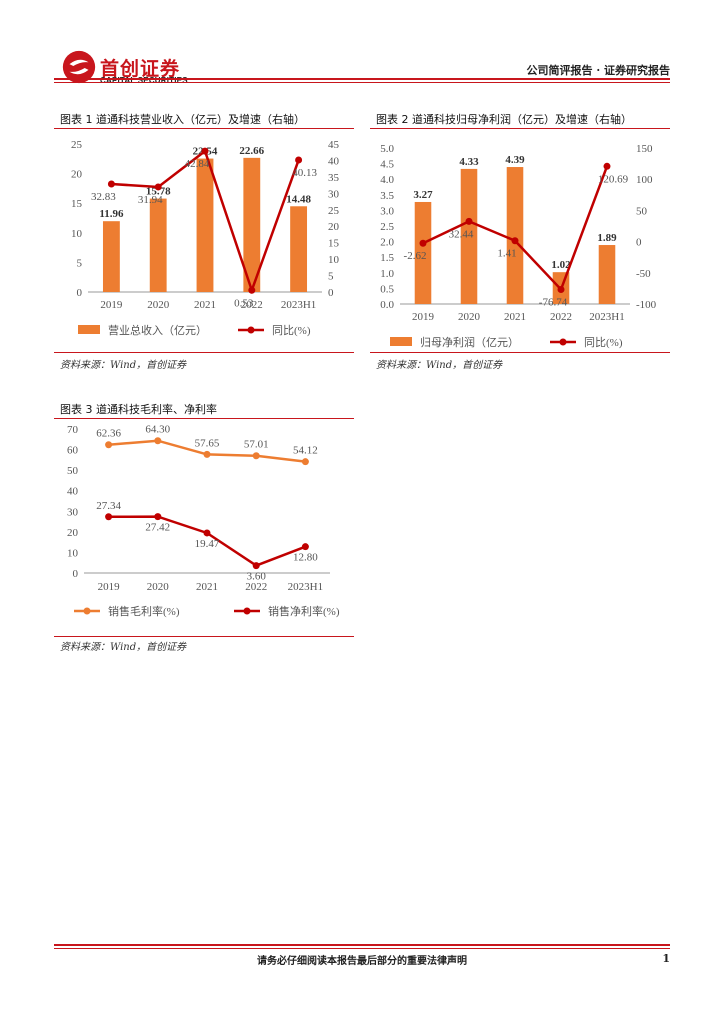 Image resolution: width=724 pixels, height=1024 pixels. I want to click on legend-label-bar: 营业总收入（亿元）, so click(157, 330).